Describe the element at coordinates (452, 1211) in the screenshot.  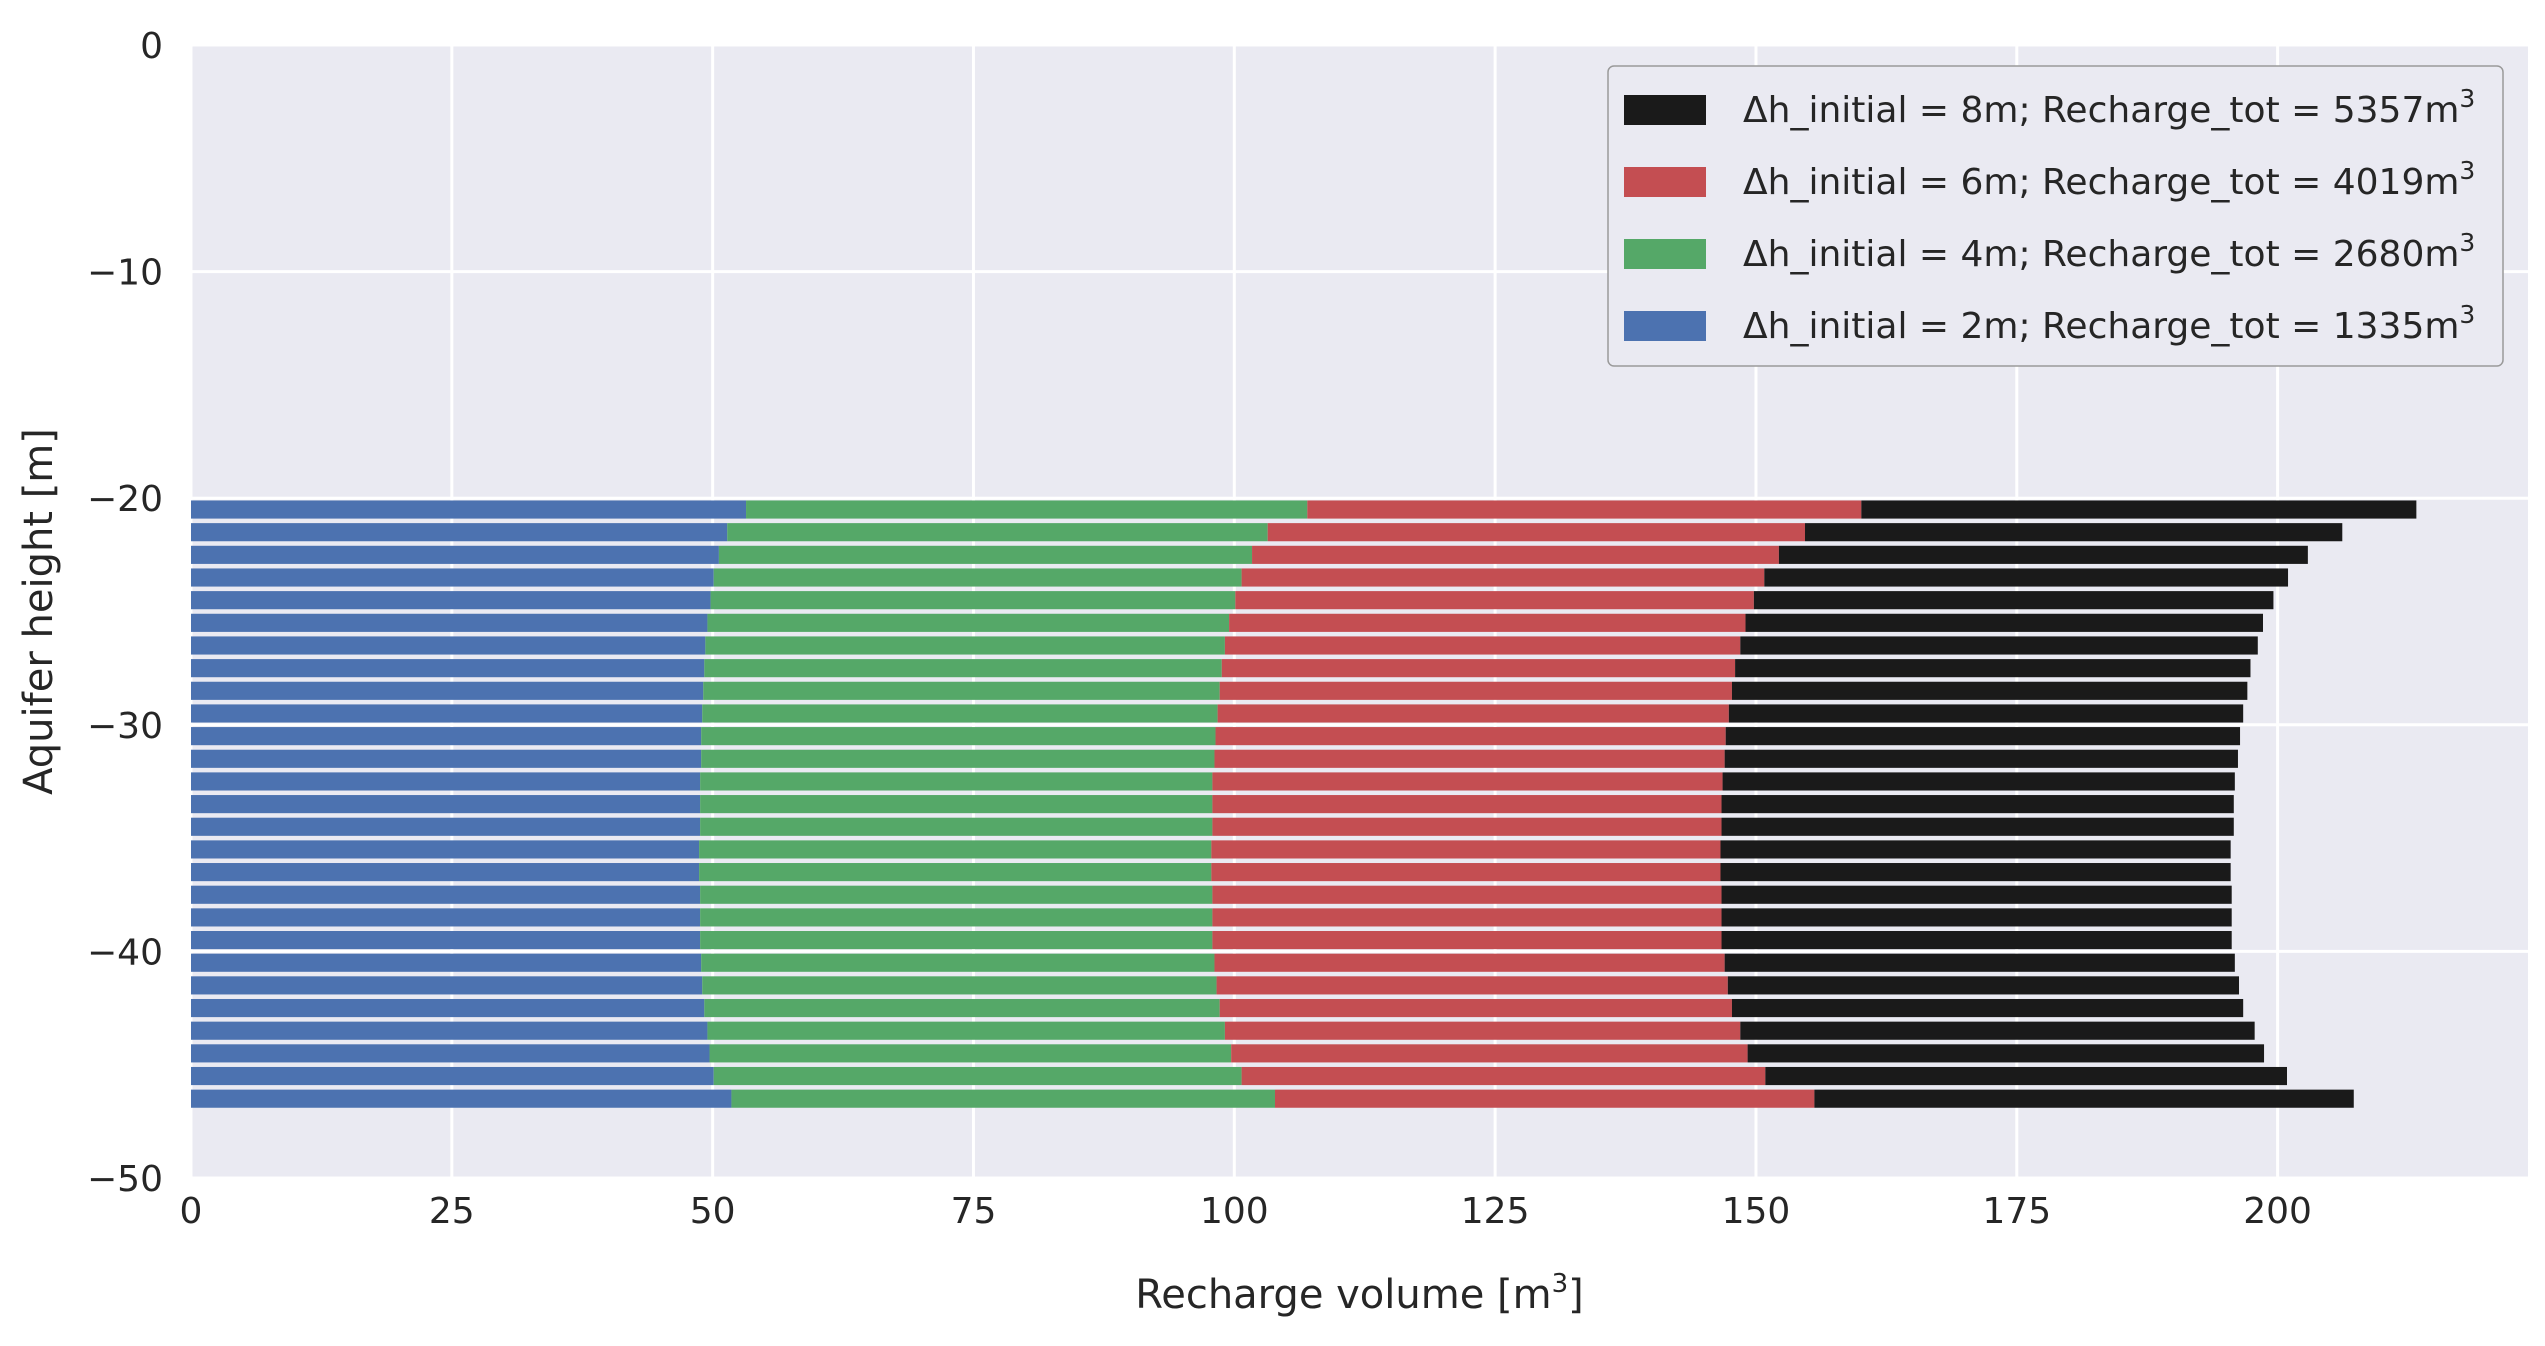
I see `x-tick-label: 25` at that location.